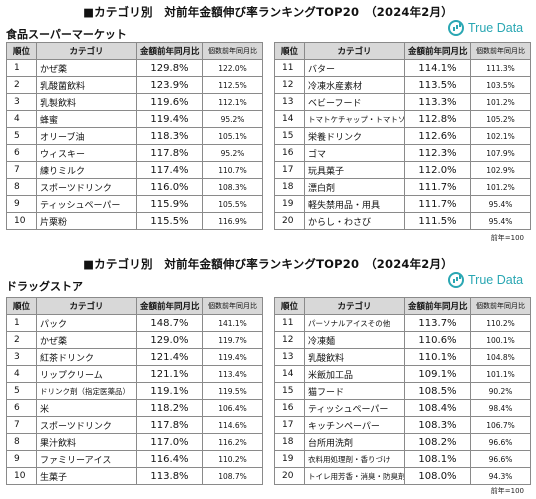 This screenshot has height=499, width=536. I want to click on yoy-cell: 117.8%, so click(169, 425).